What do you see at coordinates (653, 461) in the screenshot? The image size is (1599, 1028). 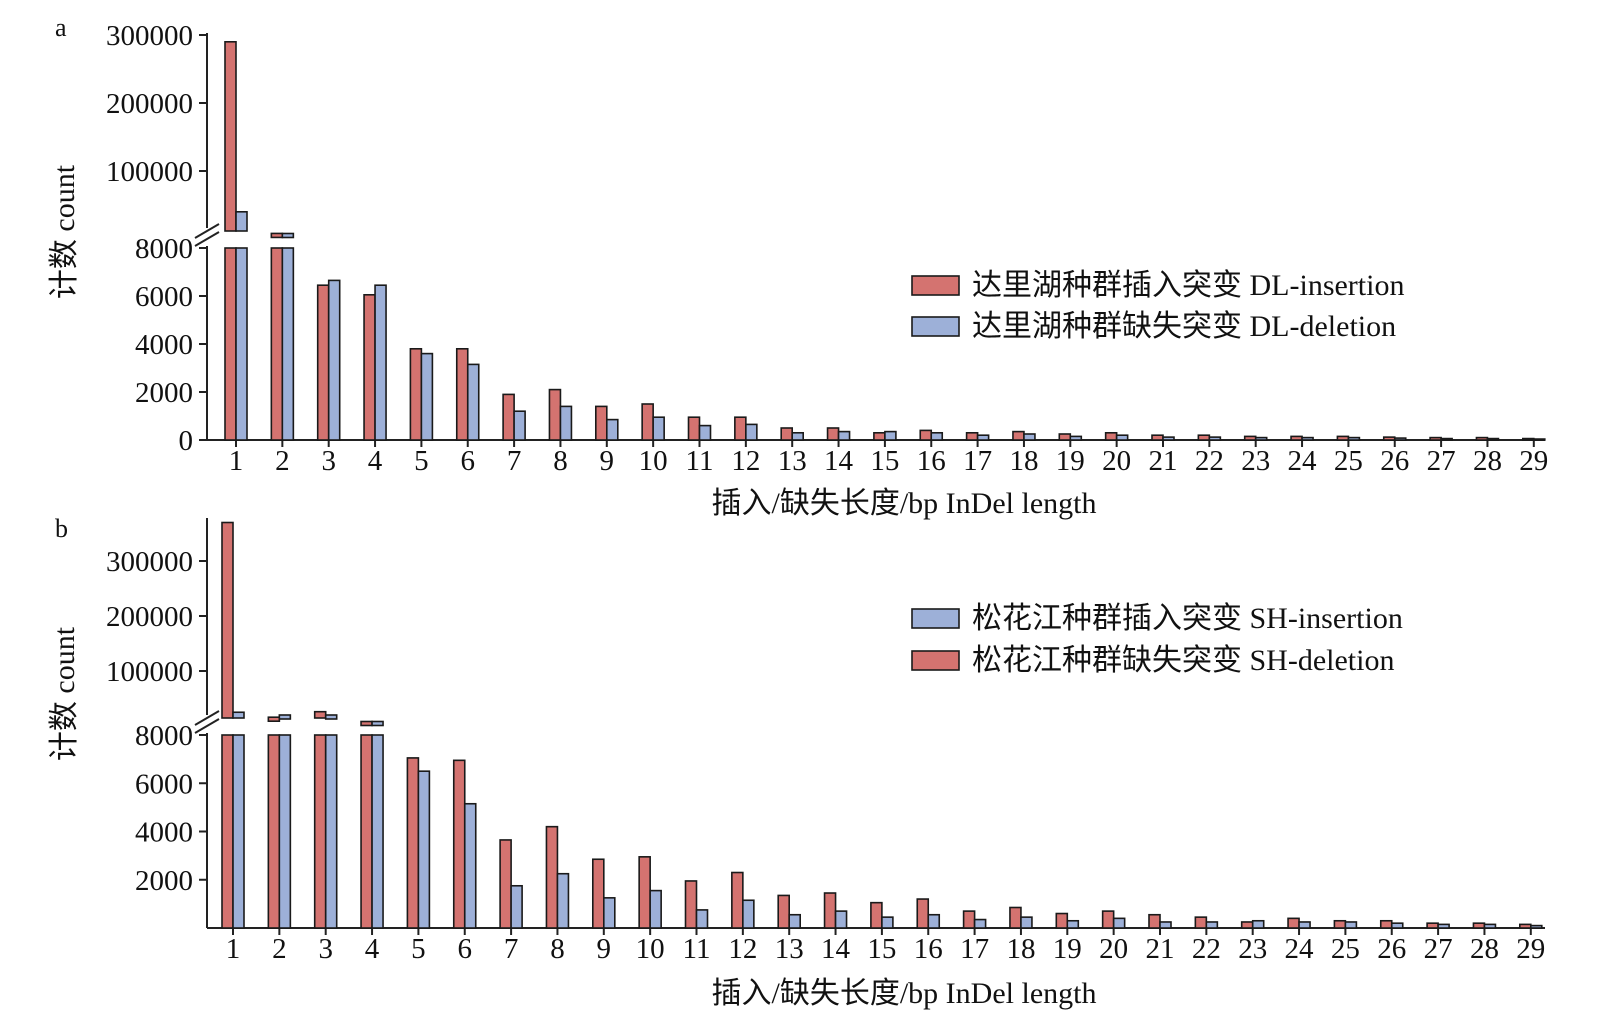 I see `x-tick-label: 10` at bounding box center [653, 461].